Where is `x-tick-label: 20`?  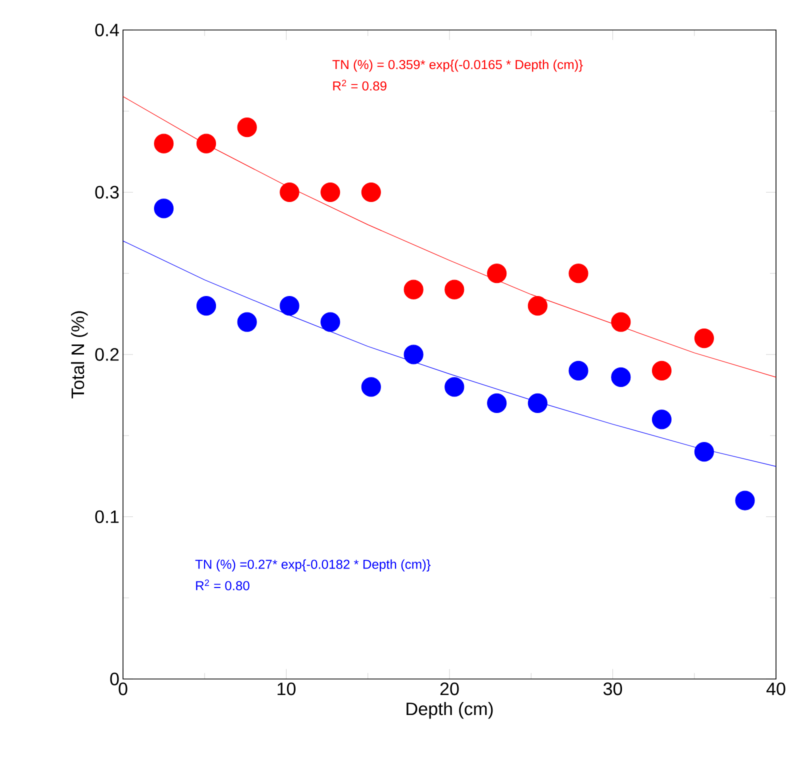
x-tick-label: 20 is located at coordinates (449, 689).